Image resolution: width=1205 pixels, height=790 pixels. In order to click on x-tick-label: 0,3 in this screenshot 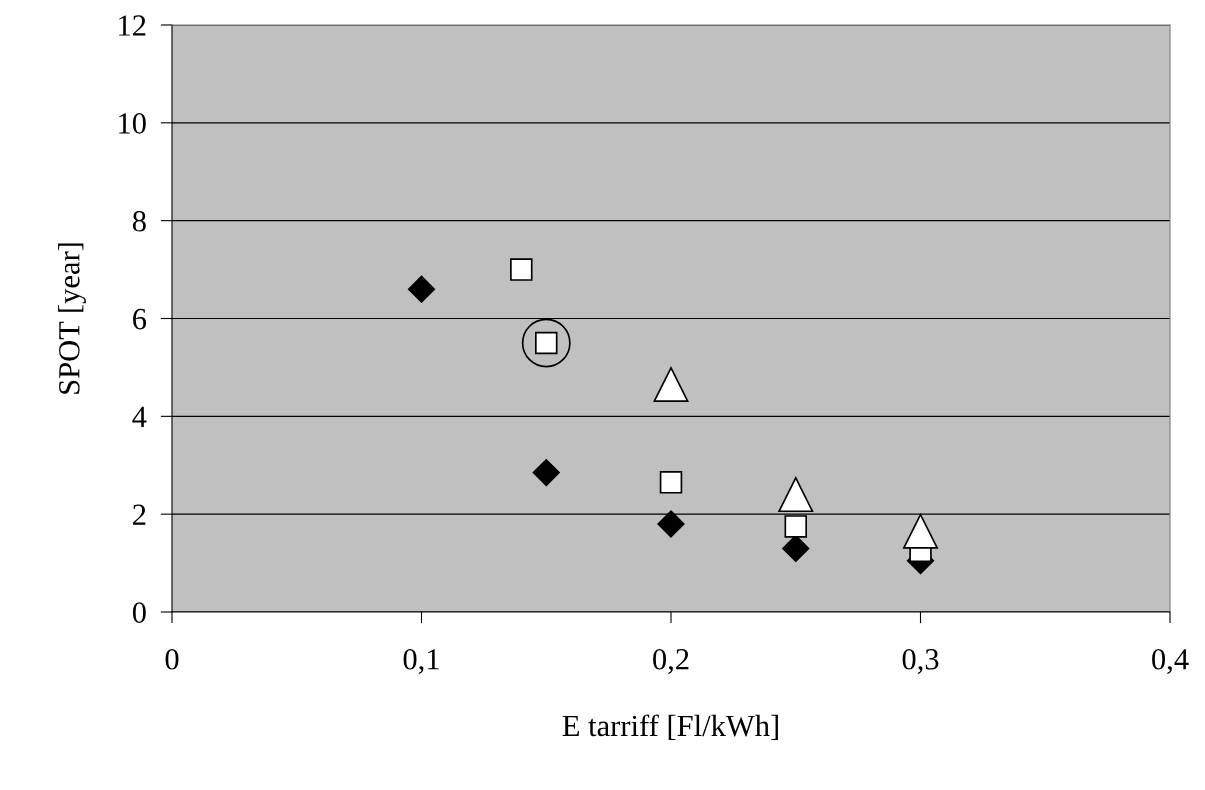, I will do `click(920, 661)`.